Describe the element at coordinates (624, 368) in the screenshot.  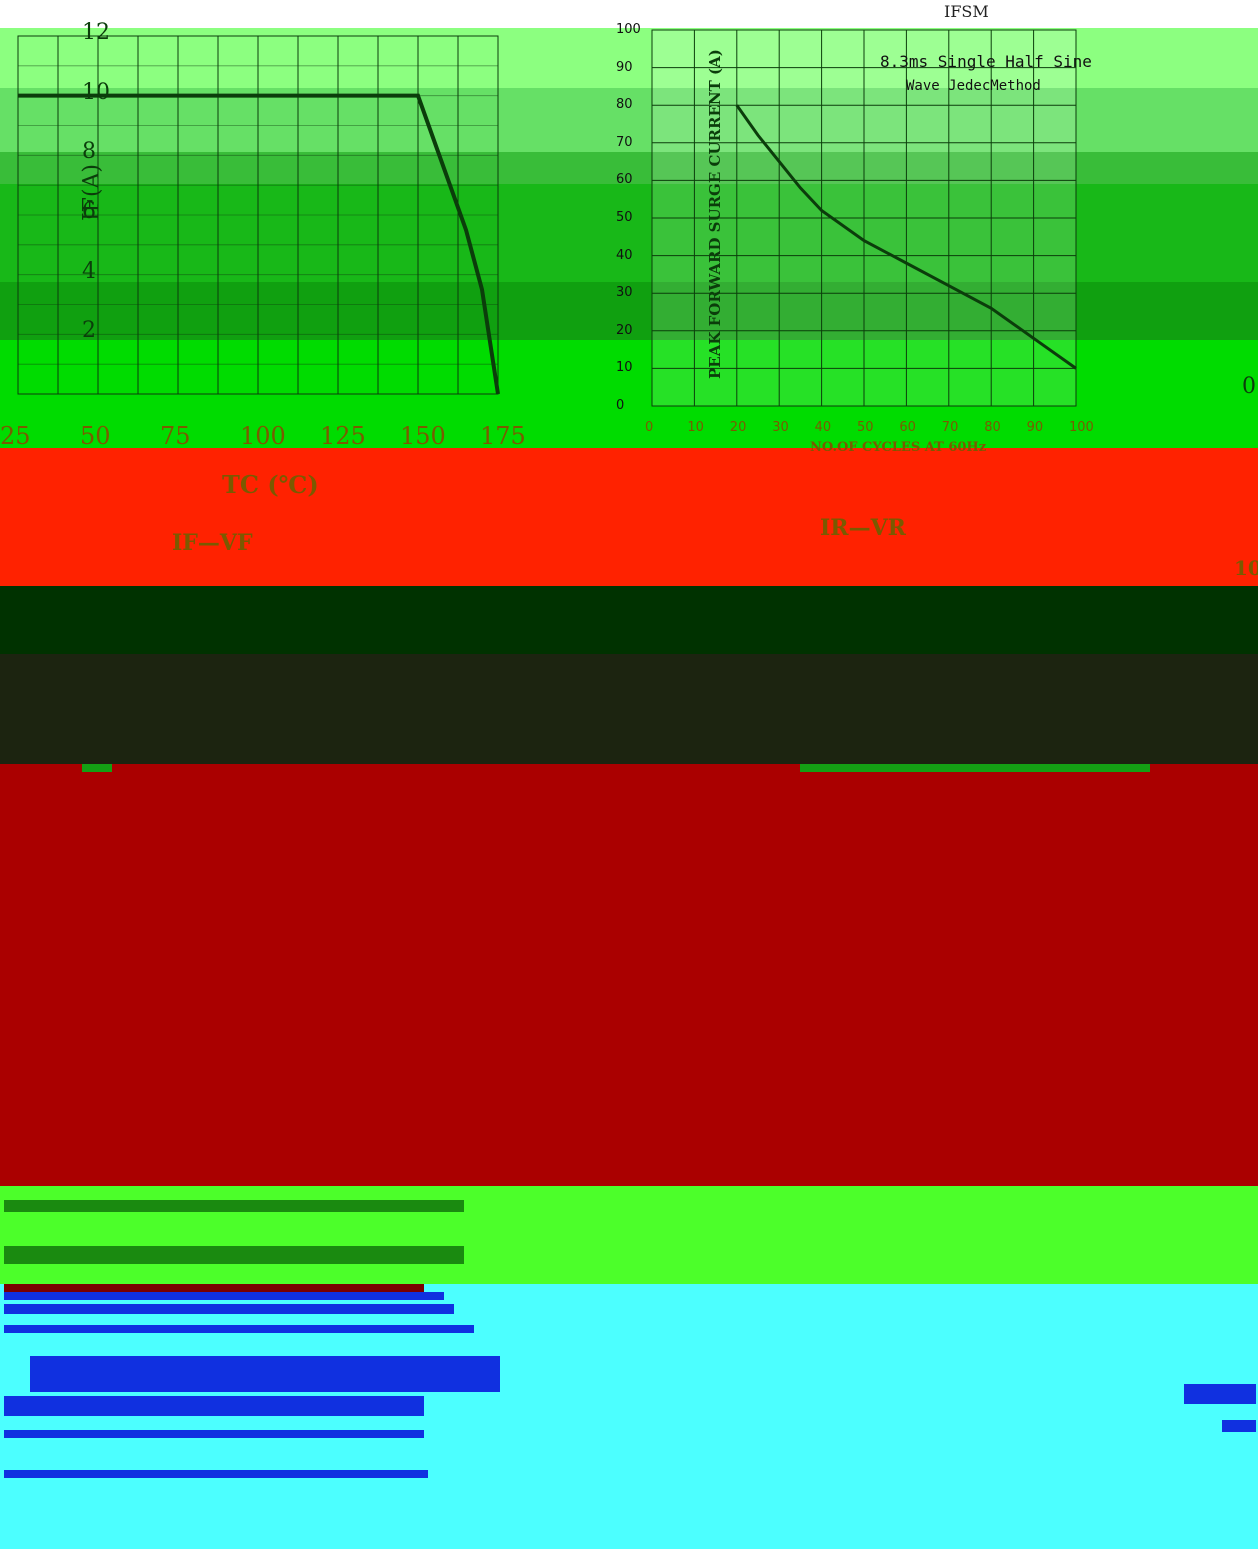
I see `right-chart-y-tick-label: 10` at that location.